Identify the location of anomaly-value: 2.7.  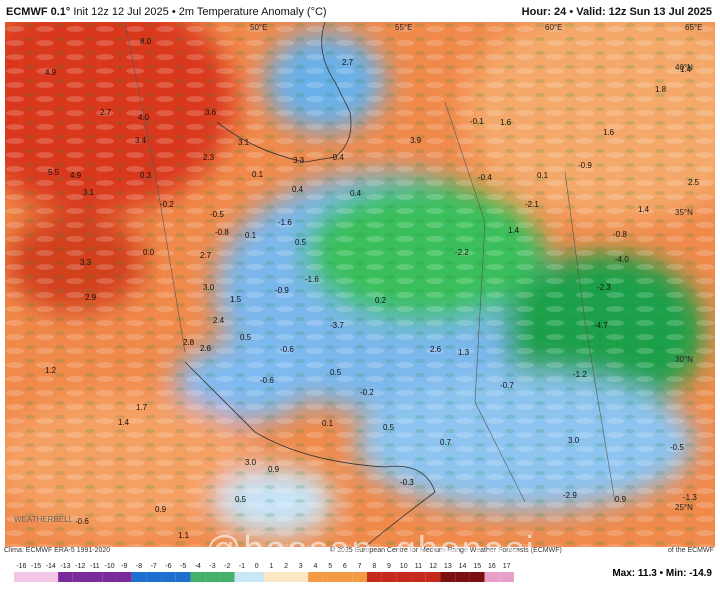
(206, 255).